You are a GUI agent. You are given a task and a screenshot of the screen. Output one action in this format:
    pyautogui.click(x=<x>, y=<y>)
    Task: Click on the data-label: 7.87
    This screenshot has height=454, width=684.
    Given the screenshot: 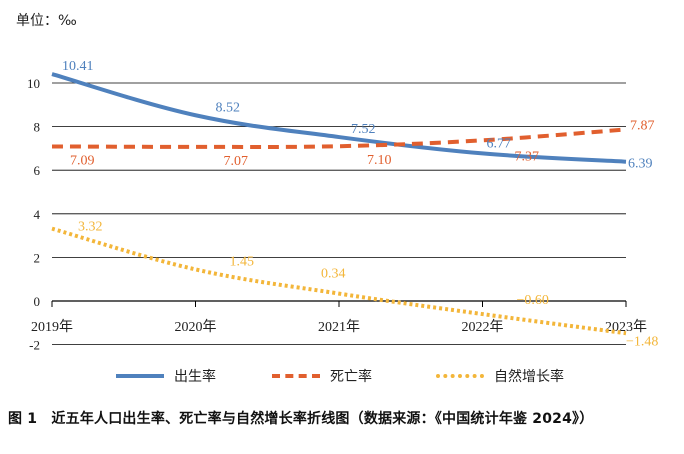 What is the action you would take?
    pyautogui.click(x=642, y=125)
    